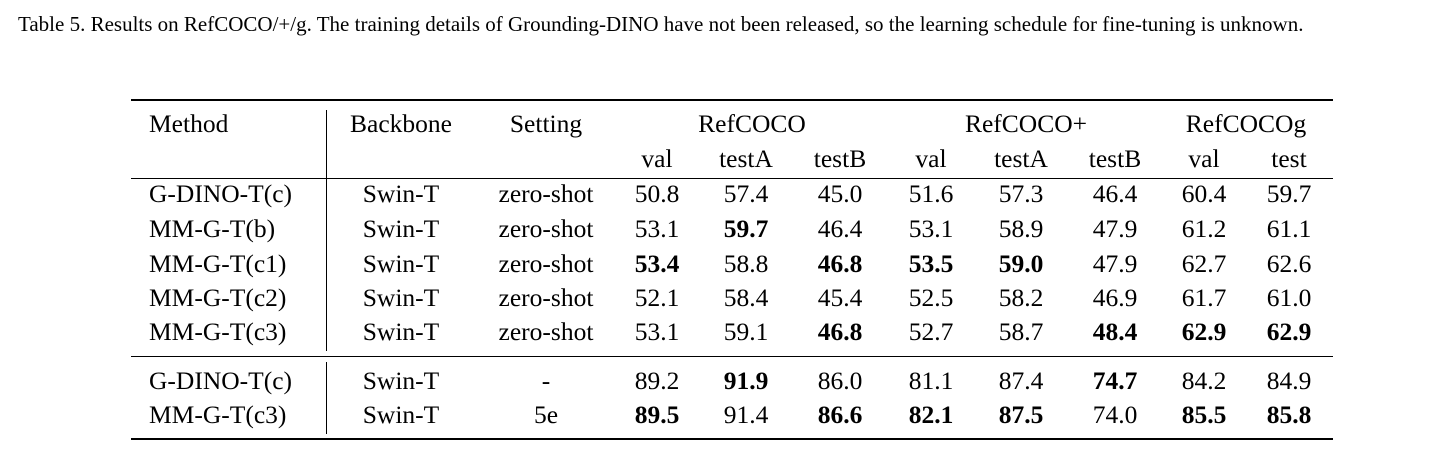  I want to click on header-setting: Setting, so click(546, 123).